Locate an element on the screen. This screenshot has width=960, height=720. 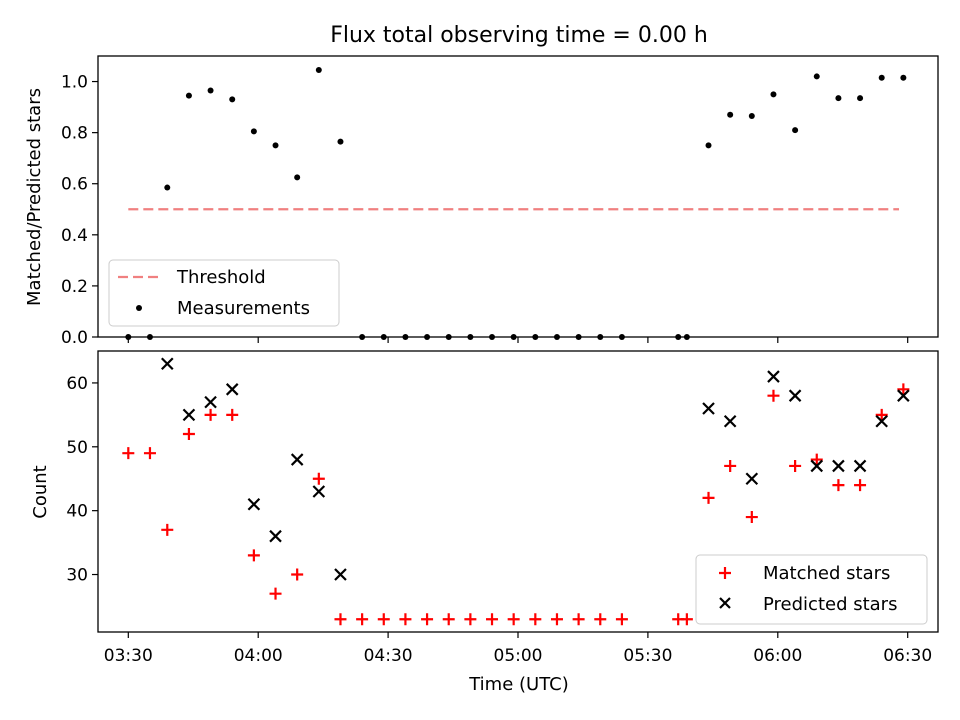
top-y-axis-label: Matched/Predicted stars is located at coordinates (34, 197).